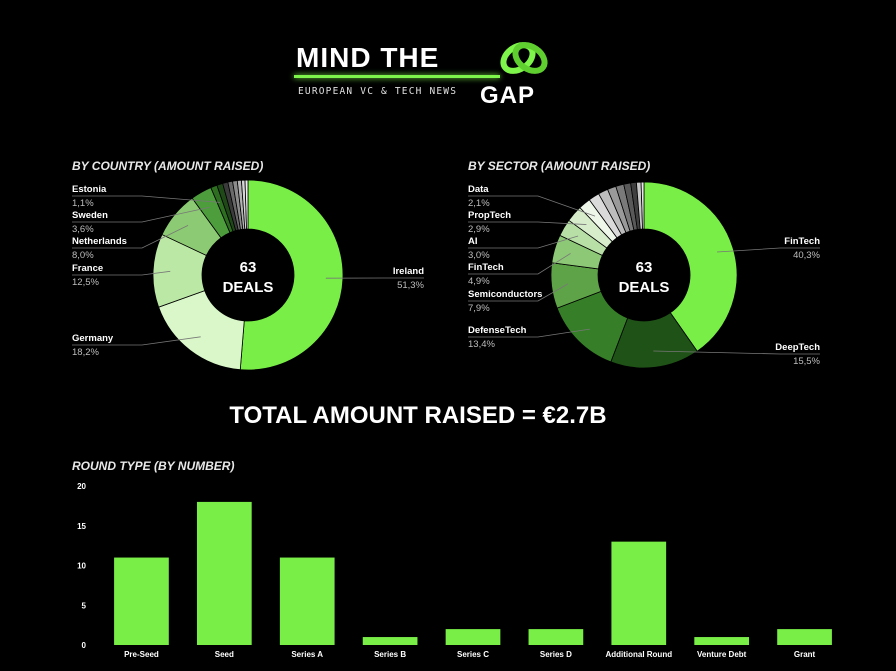 Image resolution: width=896 pixels, height=671 pixels. What do you see at coordinates (479, 203) in the screenshot?
I see `slice-value-data: 2,1%` at bounding box center [479, 203].